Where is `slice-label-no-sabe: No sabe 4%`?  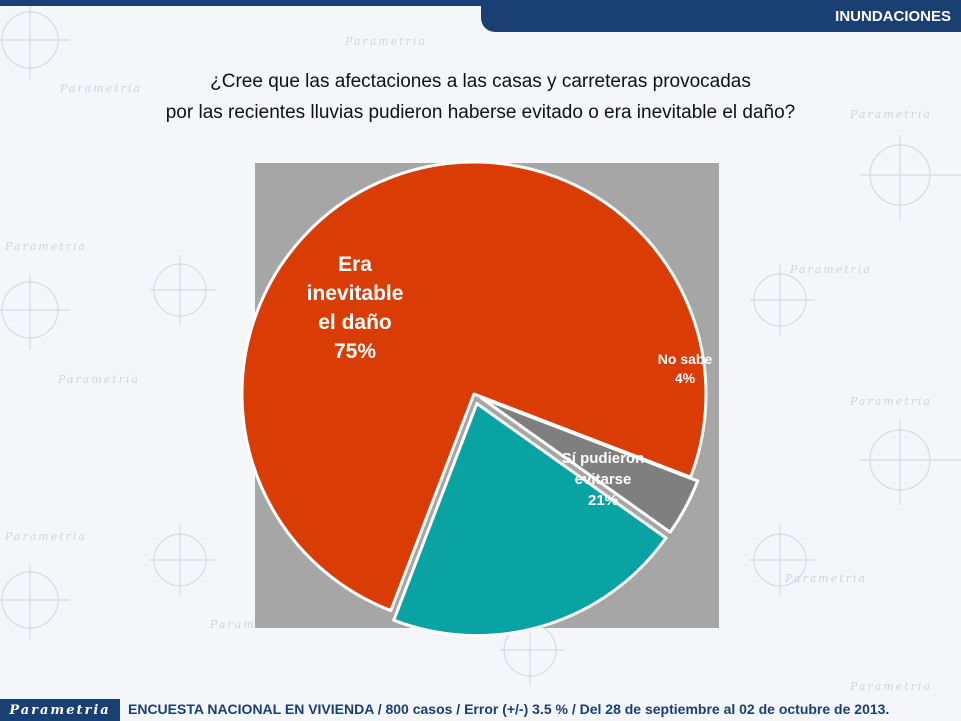
slice-label-no-sabe: No sabe 4% is located at coordinates (685, 369).